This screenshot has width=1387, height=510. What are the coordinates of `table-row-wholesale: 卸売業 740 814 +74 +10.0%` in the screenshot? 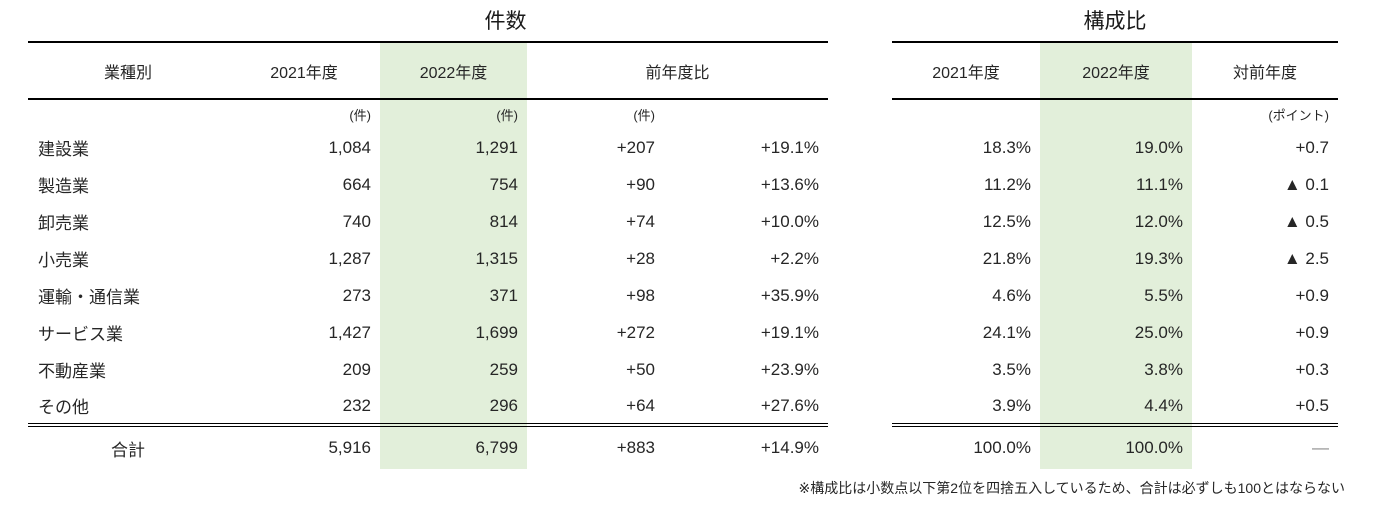 It's located at (428, 221).